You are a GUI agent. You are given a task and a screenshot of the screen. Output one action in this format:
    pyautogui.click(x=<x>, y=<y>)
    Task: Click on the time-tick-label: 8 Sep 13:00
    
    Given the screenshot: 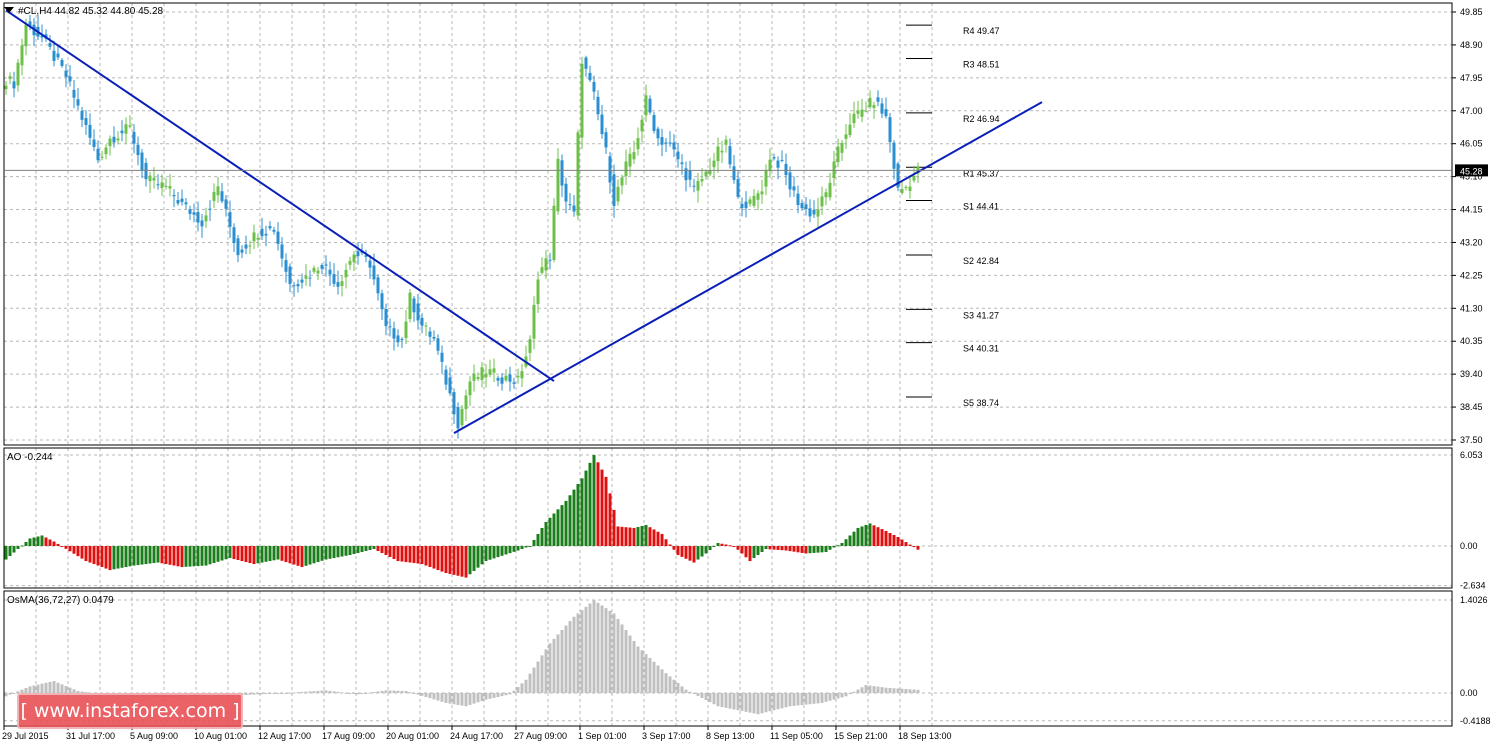 What is the action you would take?
    pyautogui.click(x=730, y=736)
    